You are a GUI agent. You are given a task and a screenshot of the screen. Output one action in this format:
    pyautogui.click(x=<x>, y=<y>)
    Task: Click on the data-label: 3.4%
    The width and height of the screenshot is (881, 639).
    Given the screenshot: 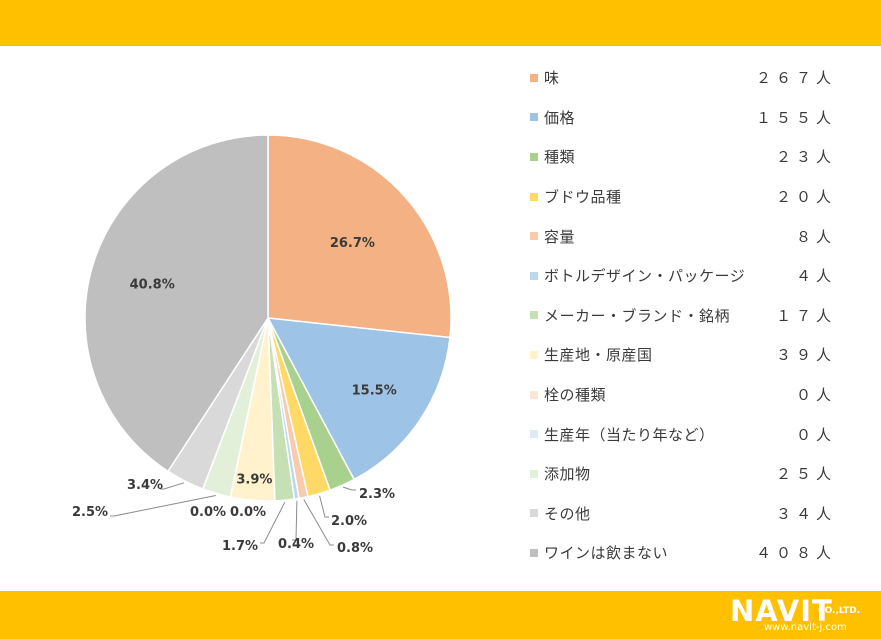 What is the action you would take?
    pyautogui.click(x=145, y=485)
    